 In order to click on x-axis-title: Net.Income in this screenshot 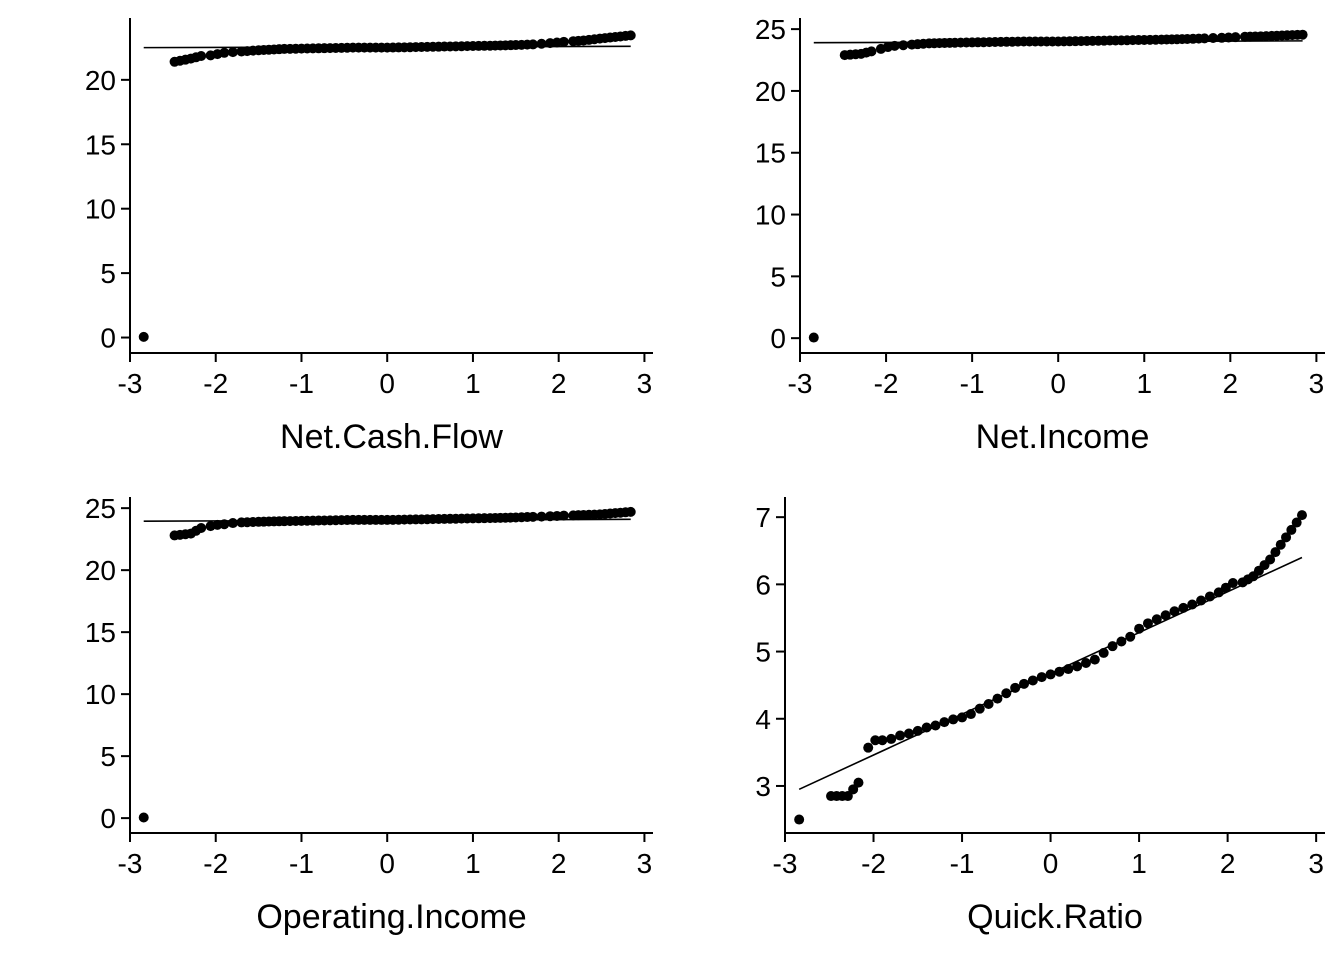, I will do `click(1063, 437)`.